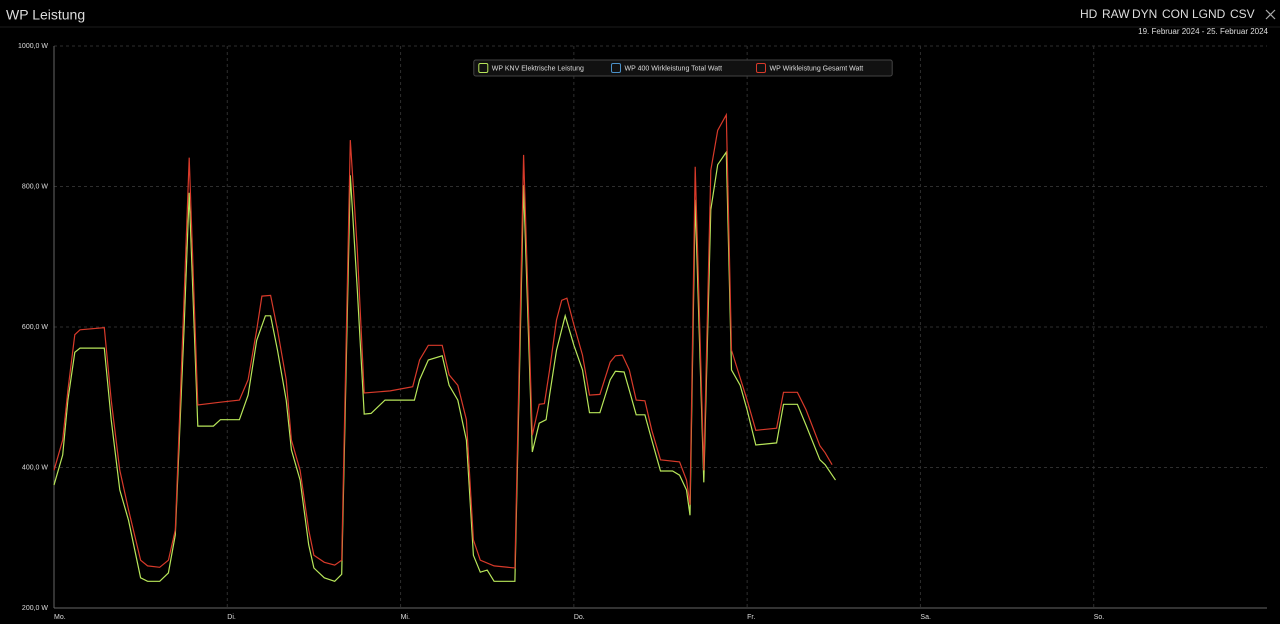 Image resolution: width=1280 pixels, height=624 pixels. I want to click on x-tick-label: Mo., so click(60, 617).